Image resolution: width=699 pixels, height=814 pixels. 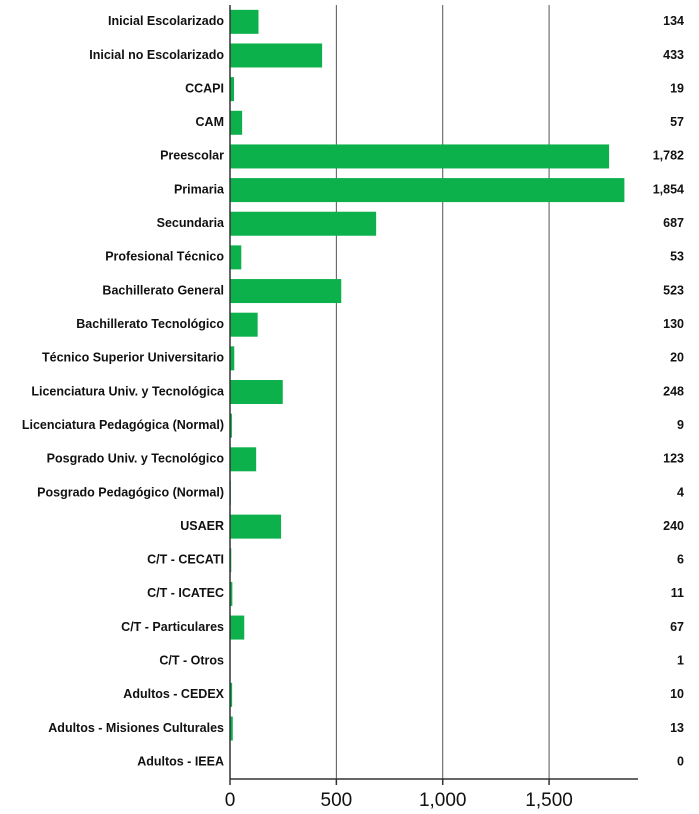 I want to click on y-tick-label: Adultos - CEDEX, so click(x=173, y=694).